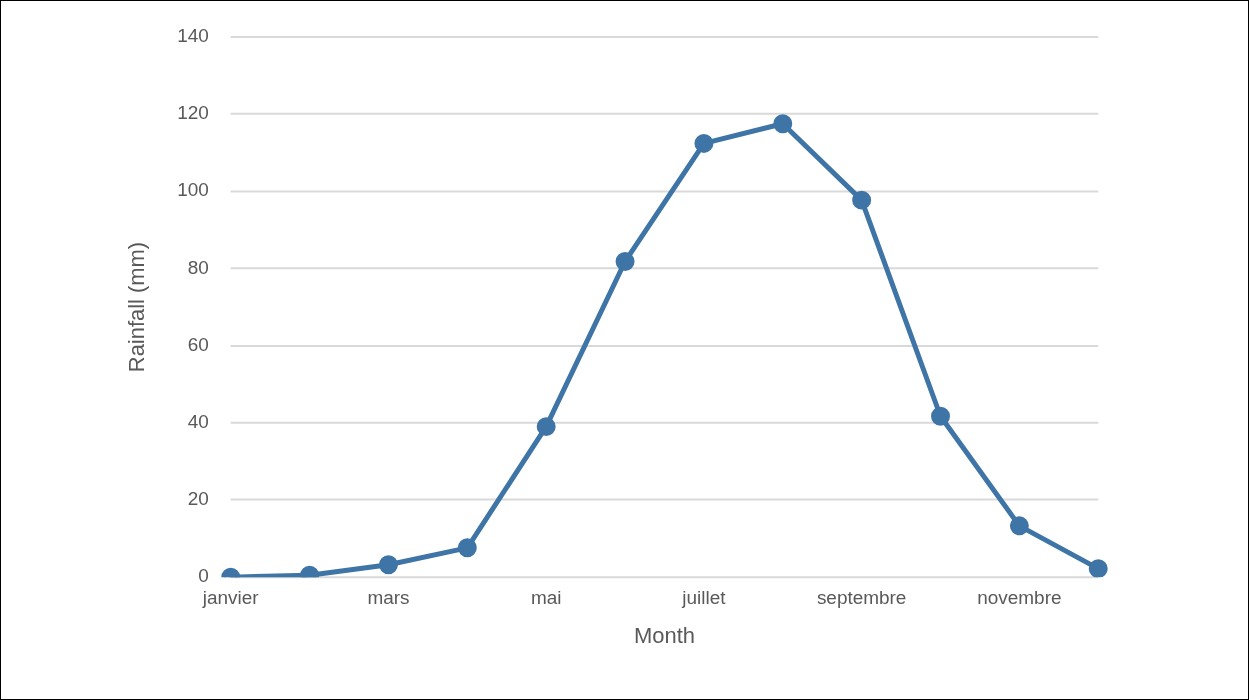 This screenshot has width=1249, height=700. What do you see at coordinates (193, 113) in the screenshot?
I see `y-tick-label: 120` at bounding box center [193, 113].